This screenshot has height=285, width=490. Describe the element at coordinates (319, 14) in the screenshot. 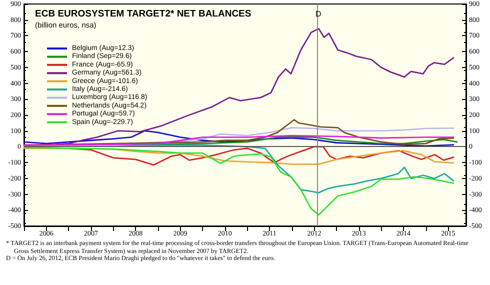

I see `ref-line-label: D` at that location.